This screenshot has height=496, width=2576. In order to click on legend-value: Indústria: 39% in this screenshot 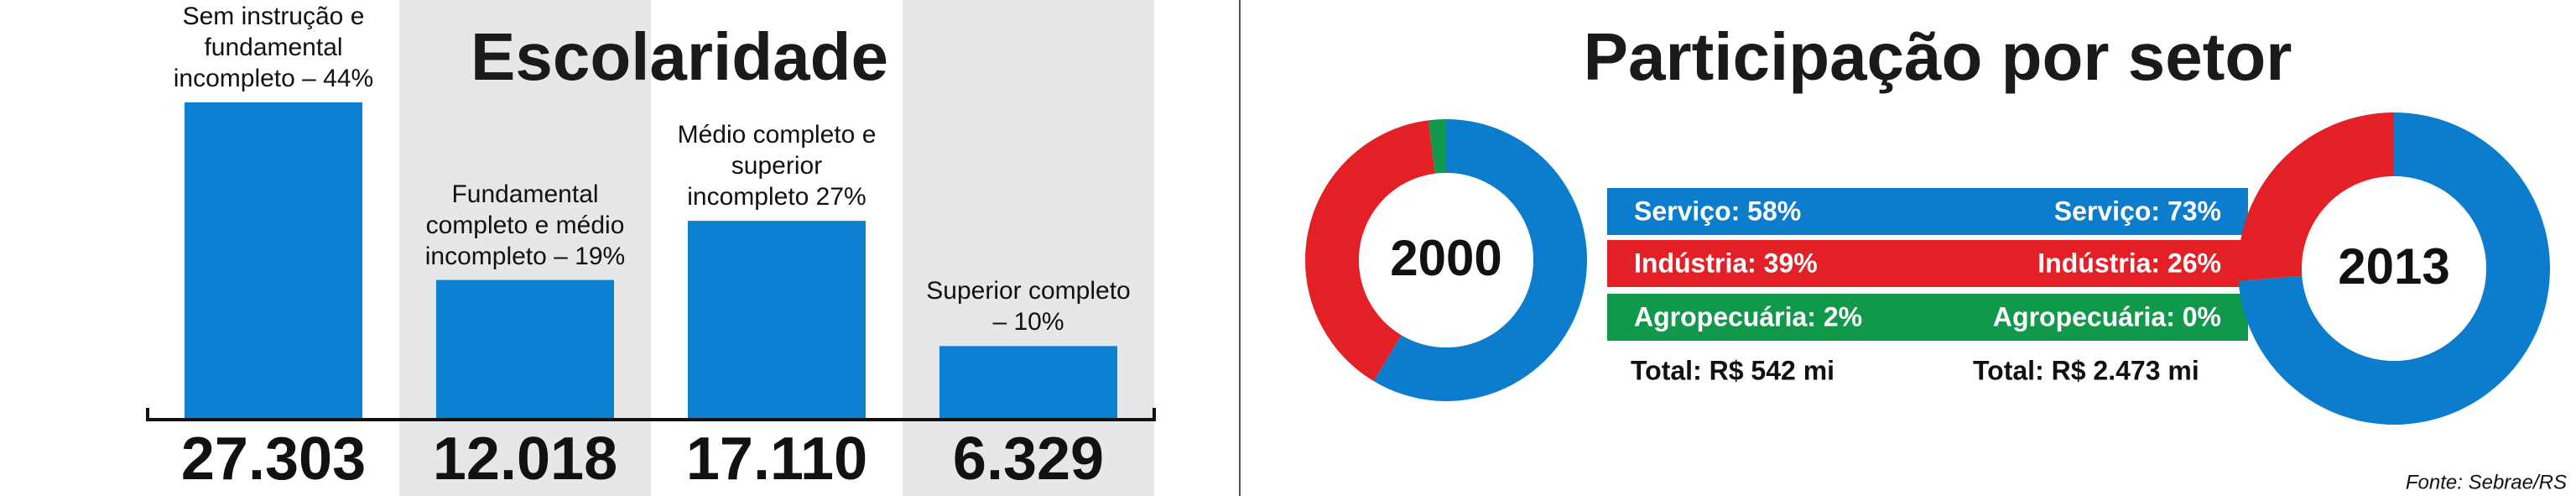, I will do `click(1726, 263)`.